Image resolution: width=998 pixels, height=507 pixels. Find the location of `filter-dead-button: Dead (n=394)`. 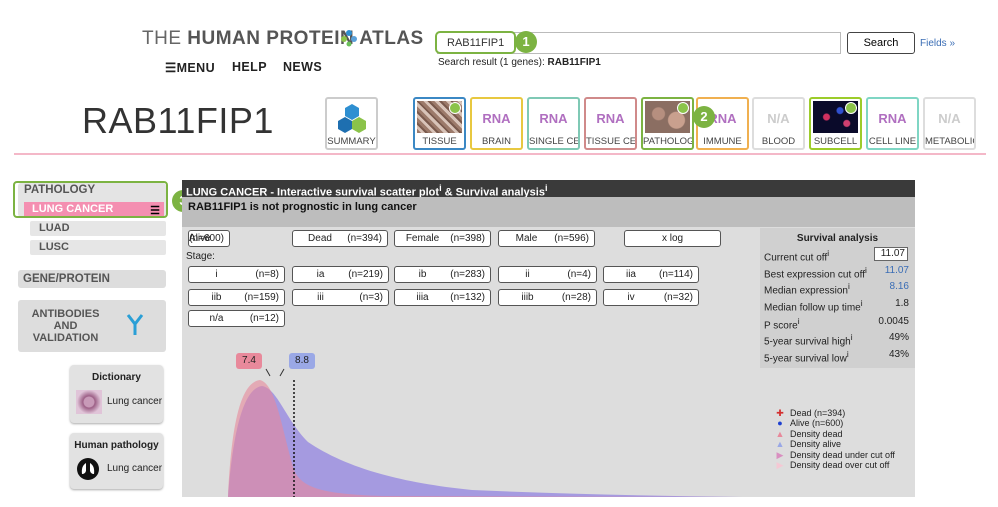

filter-dead-button: Dead (n=394) is located at coordinates (340, 238).